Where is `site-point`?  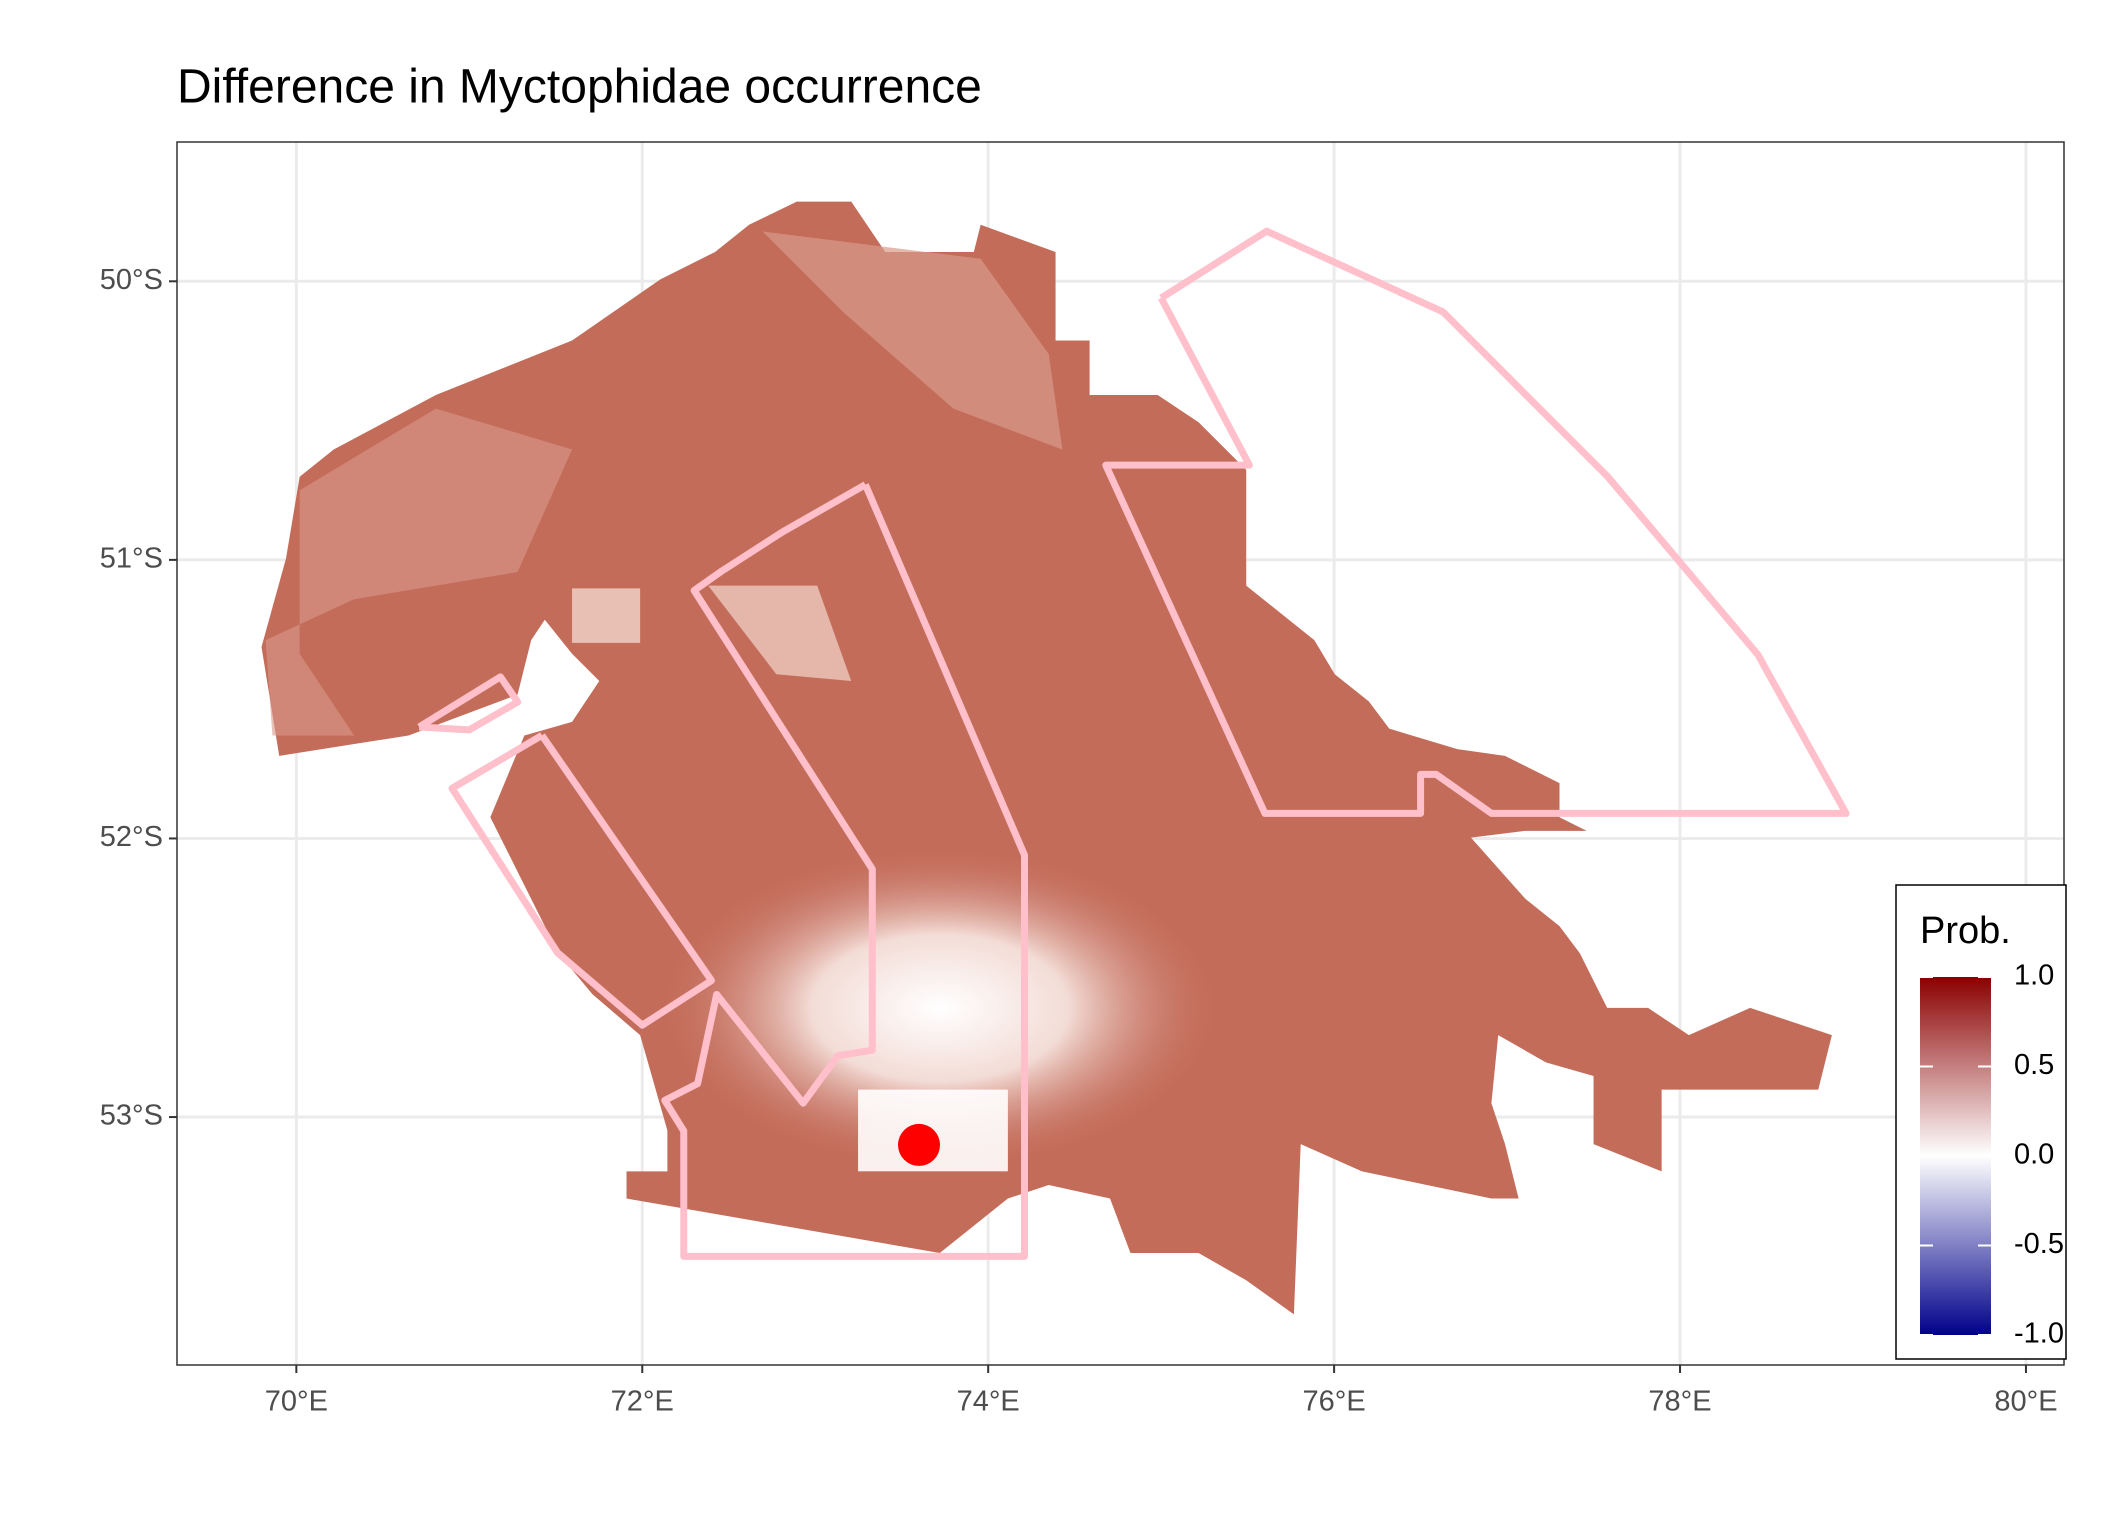 site-point is located at coordinates (919, 1144).